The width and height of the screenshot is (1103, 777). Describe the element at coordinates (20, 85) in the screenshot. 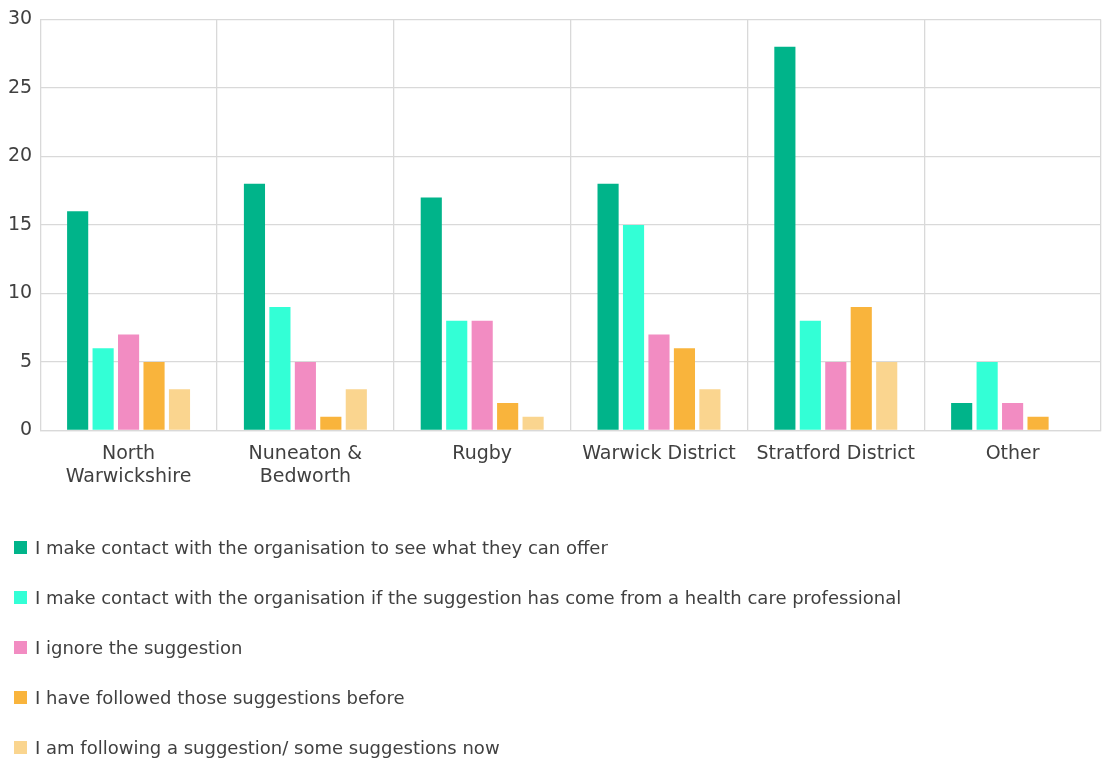

I see `y-tick-label: 25` at that location.